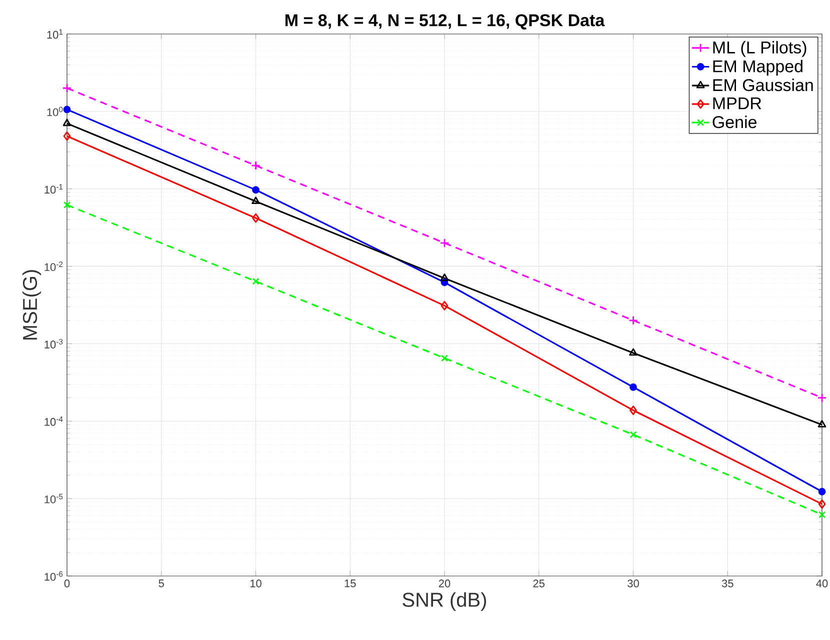 Image resolution: width=830 pixels, height=640 pixels. Describe the element at coordinates (55, 34) in the screenshot. I see `y-tick-label: 10$^{1}$` at that location.